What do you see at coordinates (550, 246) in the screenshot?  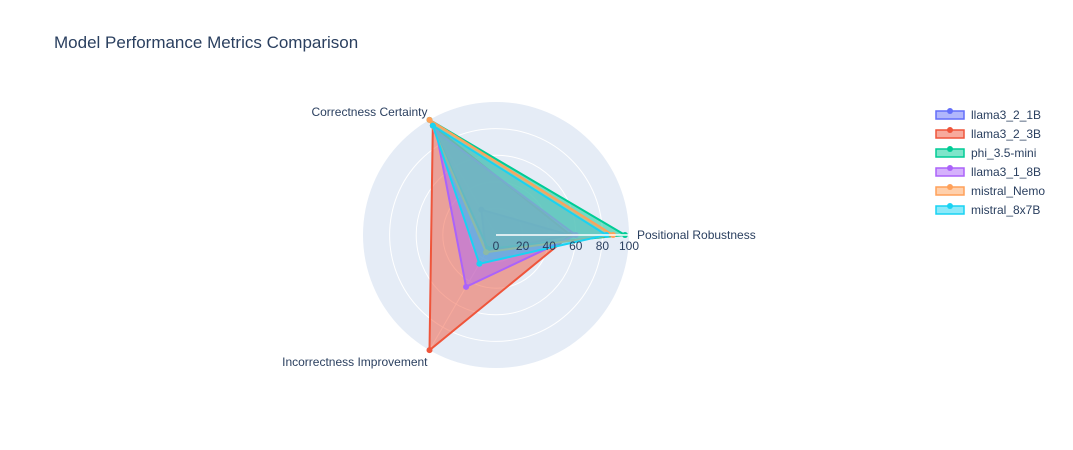 I see `radial-tick-label: 40` at bounding box center [550, 246].